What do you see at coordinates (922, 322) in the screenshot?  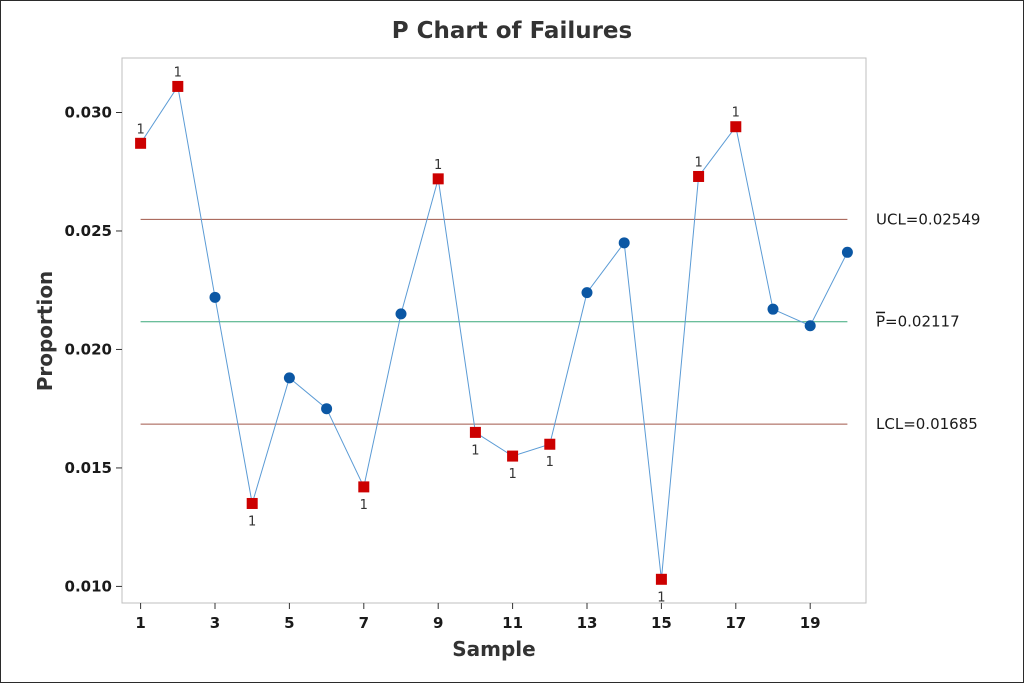 I see `limit-value: =0.02117` at bounding box center [922, 322].